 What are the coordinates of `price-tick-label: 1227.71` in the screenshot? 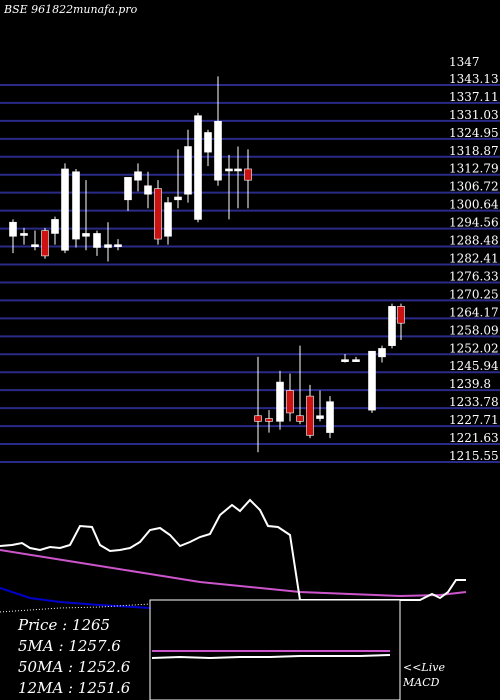 It's located at (474, 420).